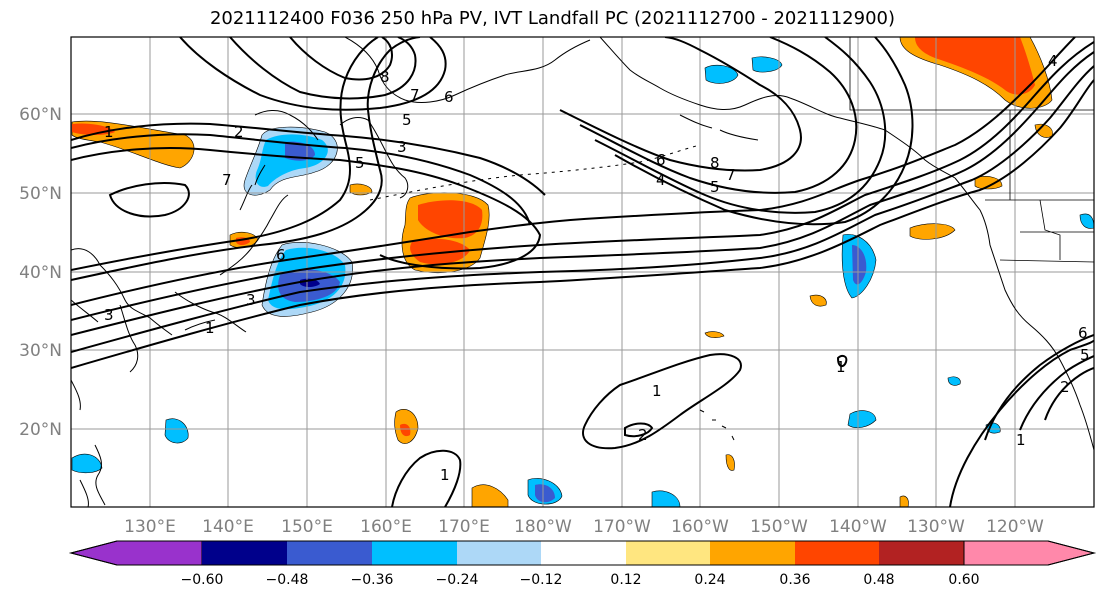  I want to click on lat-label-40n: 40°N, so click(40, 273).